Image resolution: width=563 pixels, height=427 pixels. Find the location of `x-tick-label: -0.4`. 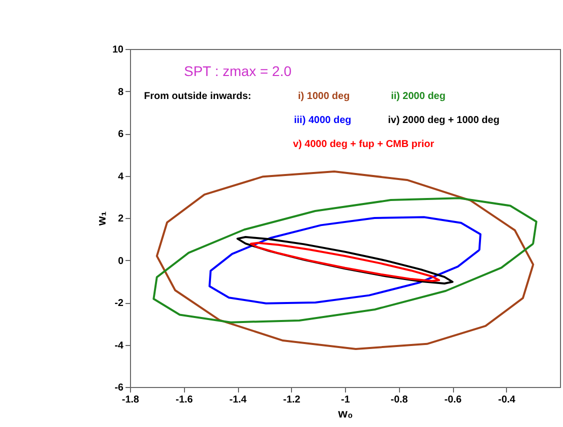

x-tick-label: -0.4 is located at coordinates (507, 400).